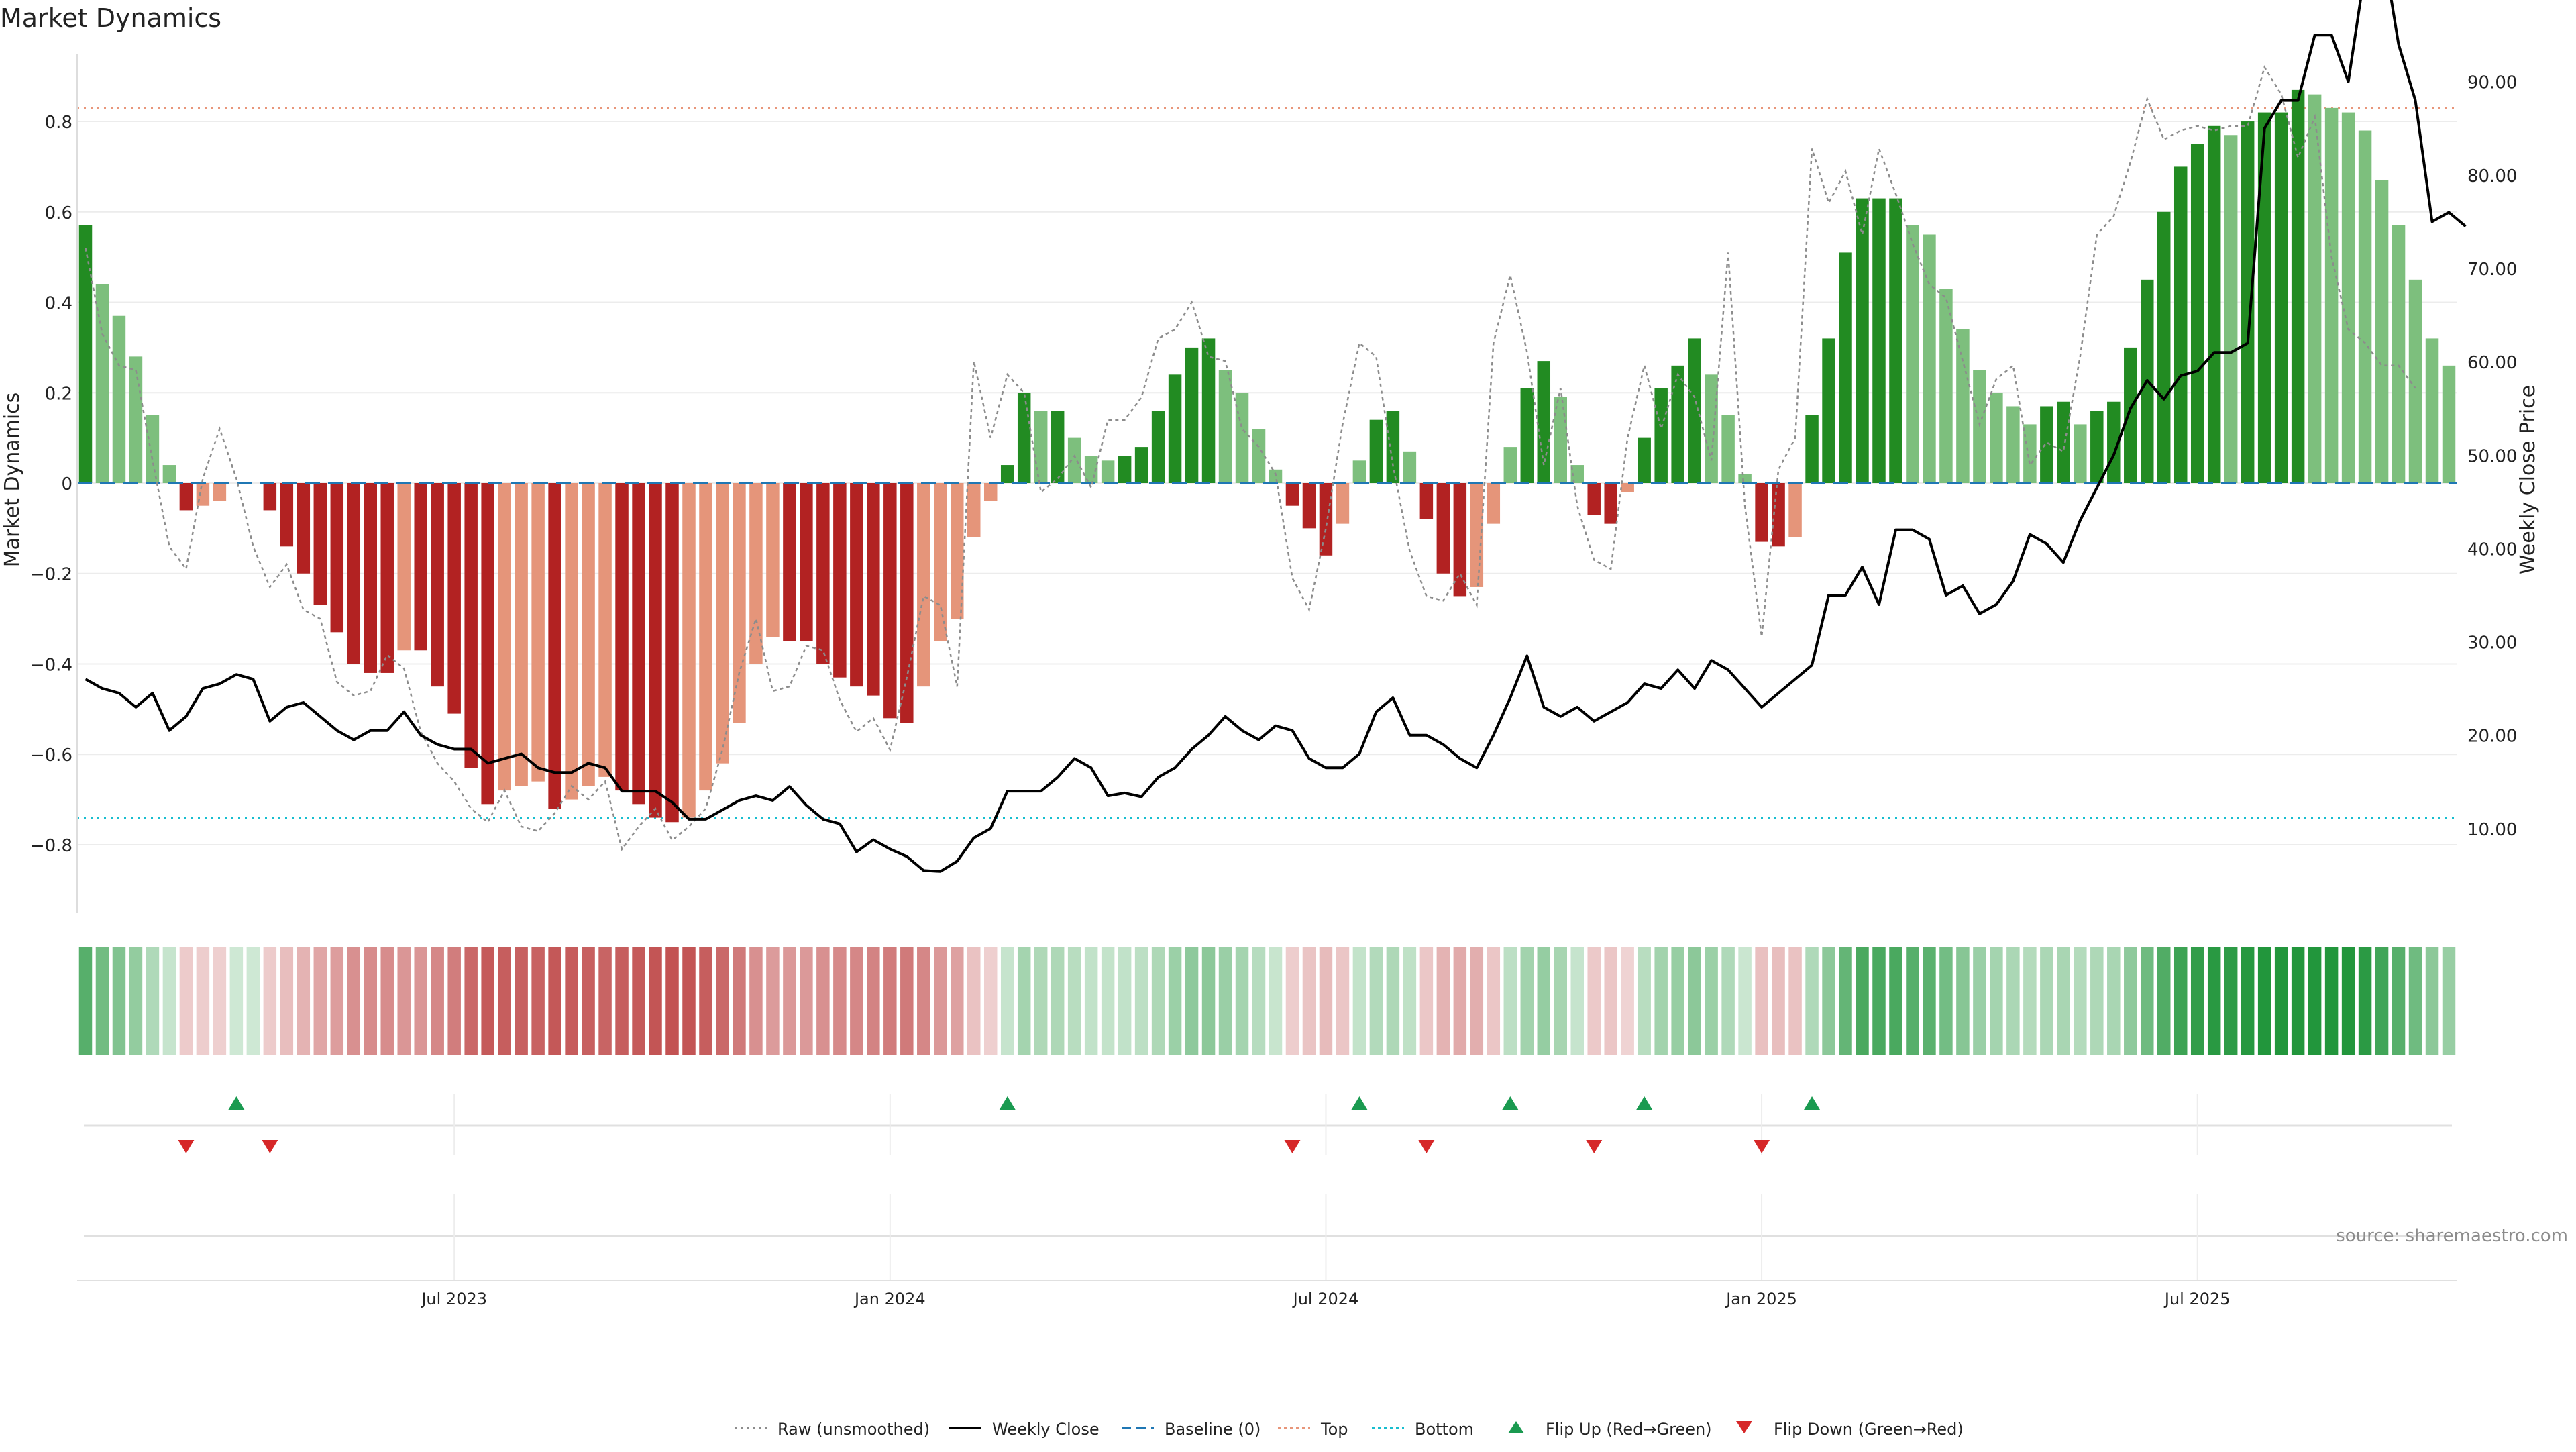  Describe the element at coordinates (1744, 1427) in the screenshot. I see `legend-swatch` at that location.